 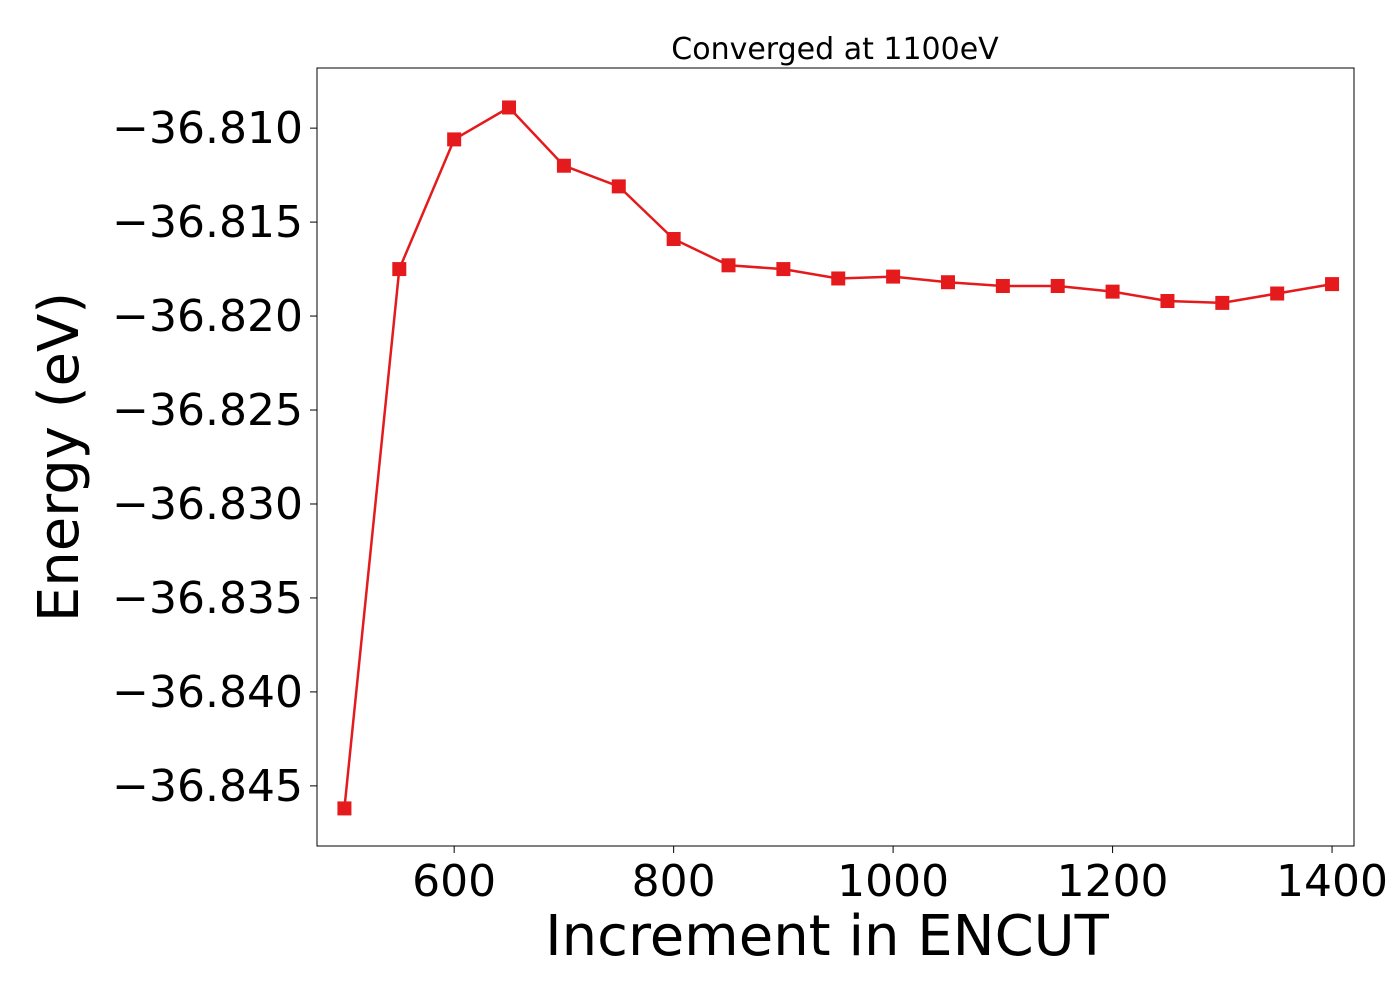 I want to click on x-tick-label: 1200, so click(x=1113, y=881).